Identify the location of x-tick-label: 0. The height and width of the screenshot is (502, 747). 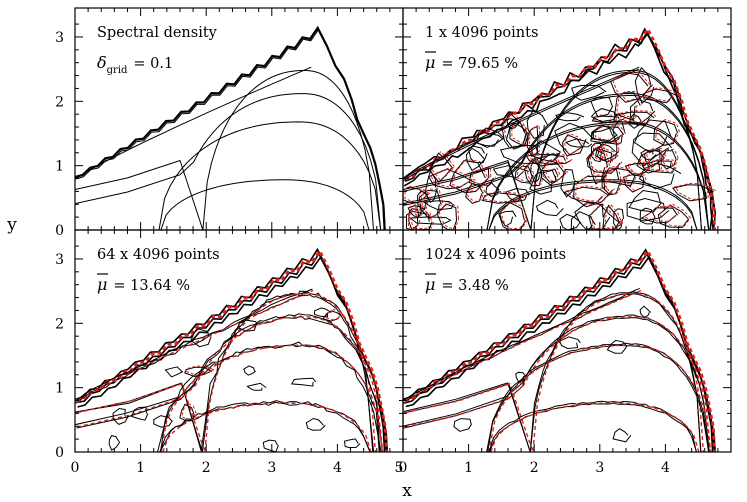
(403, 468).